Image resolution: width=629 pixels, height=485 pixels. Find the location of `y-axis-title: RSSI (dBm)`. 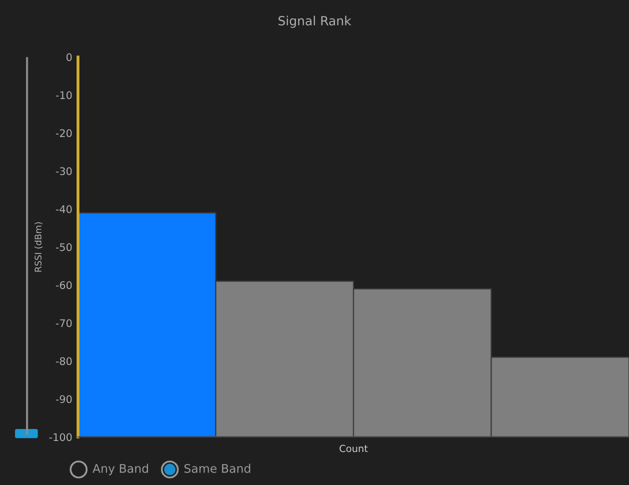

y-axis-title: RSSI (dBm) is located at coordinates (38, 247).